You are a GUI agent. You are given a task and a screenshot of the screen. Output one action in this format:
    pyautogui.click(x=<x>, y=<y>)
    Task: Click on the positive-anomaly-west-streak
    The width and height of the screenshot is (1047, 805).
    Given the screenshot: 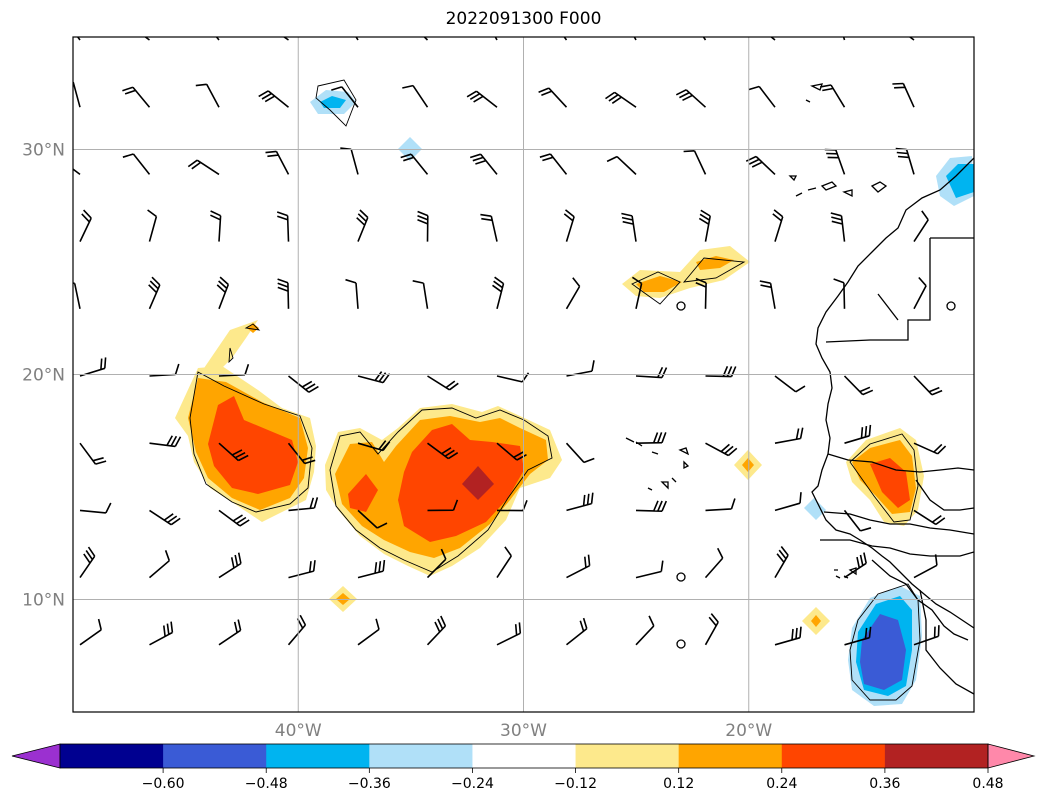 What is the action you would take?
    pyautogui.click(x=229, y=348)
    